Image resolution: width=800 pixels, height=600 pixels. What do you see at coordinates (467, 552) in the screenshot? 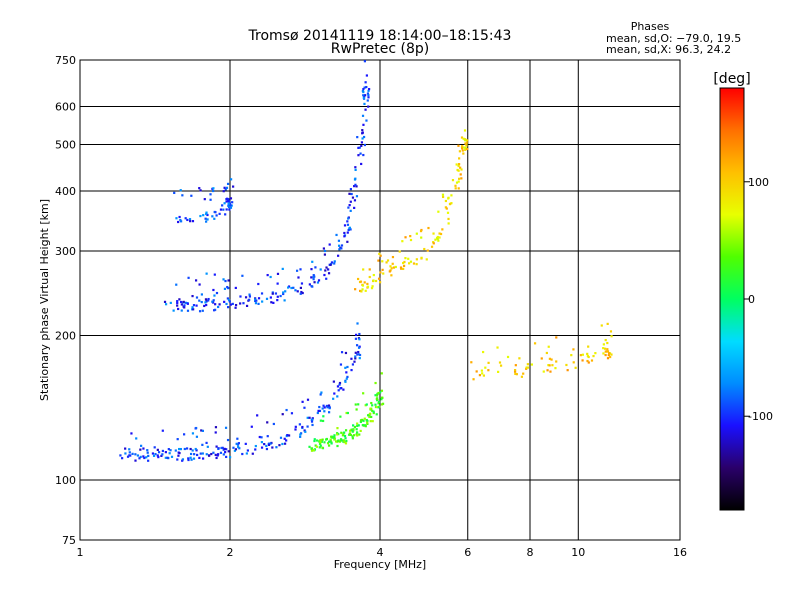
I see `x-tick-label: 6` at bounding box center [467, 552].